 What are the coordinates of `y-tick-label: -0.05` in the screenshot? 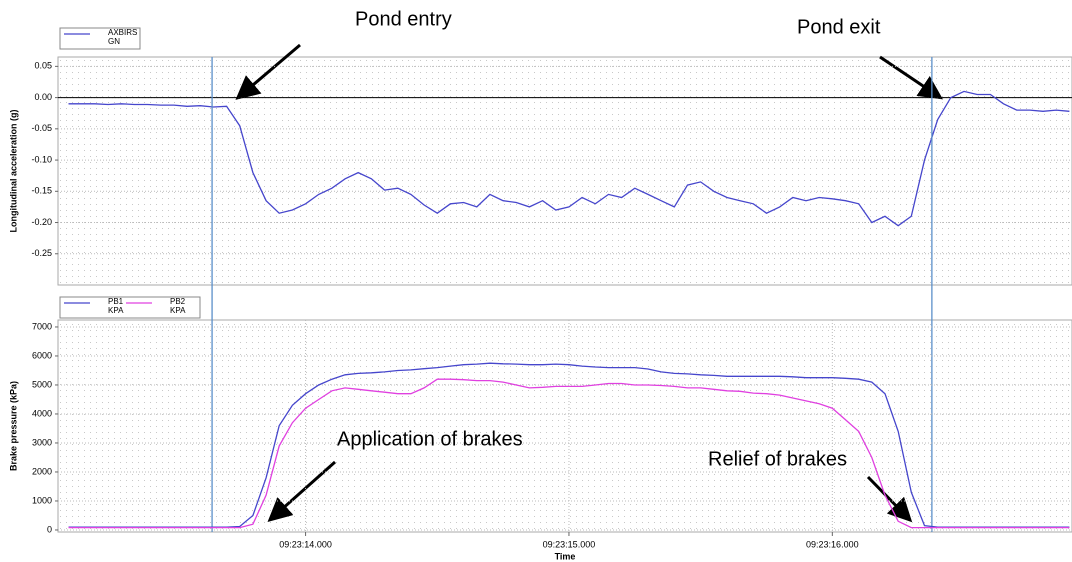 It's located at (41, 128).